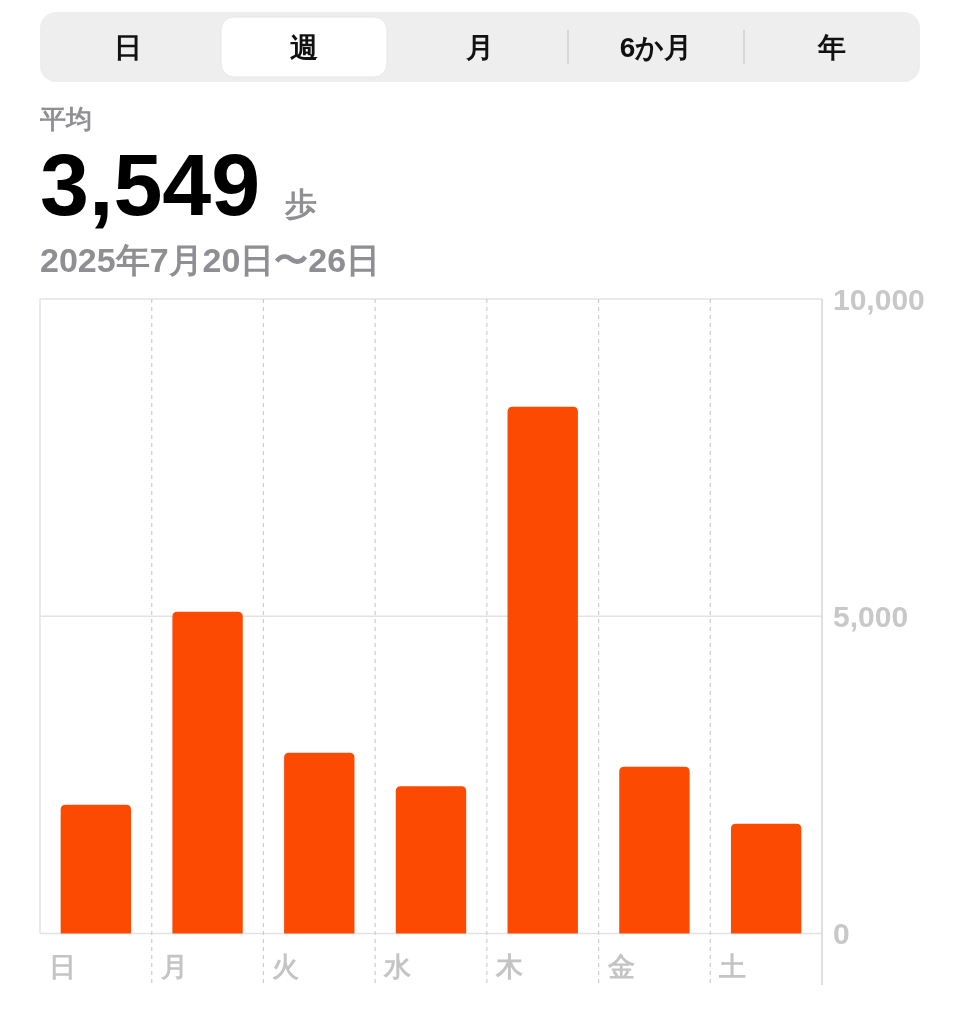  What do you see at coordinates (304, 47) in the screenshot?
I see `tab-selected: 週` at bounding box center [304, 47].